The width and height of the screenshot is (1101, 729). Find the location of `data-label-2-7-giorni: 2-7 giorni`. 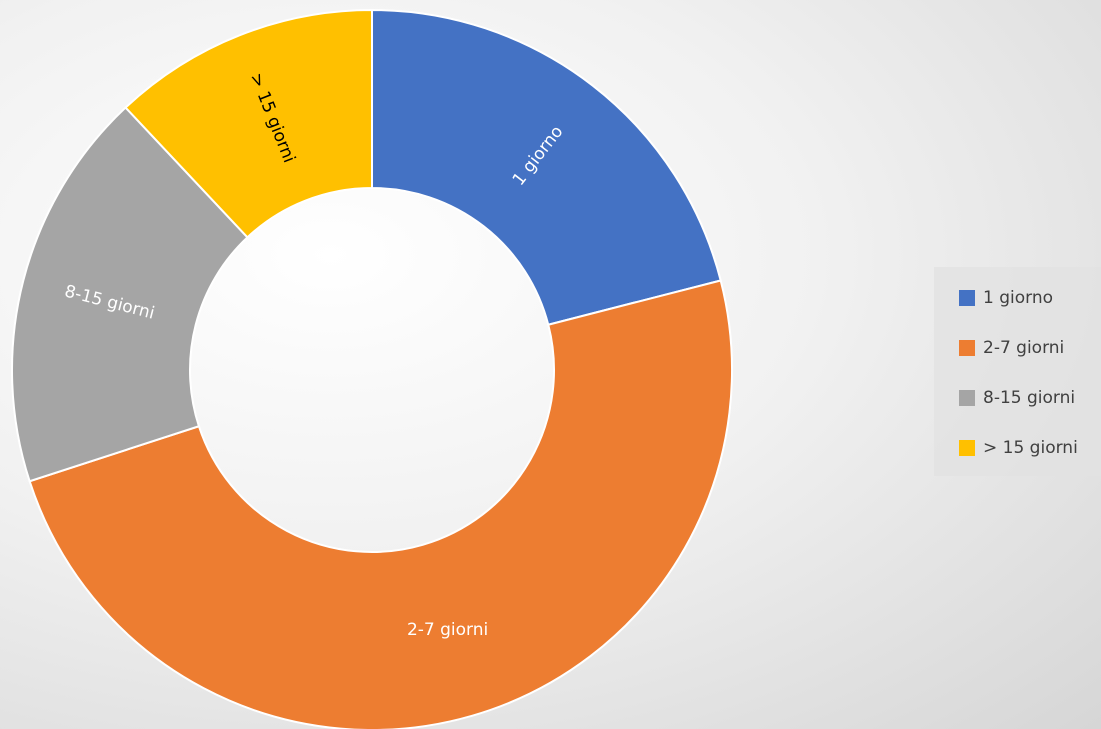

data-label-2-7-giorni: 2-7 giorni is located at coordinates (447, 630).